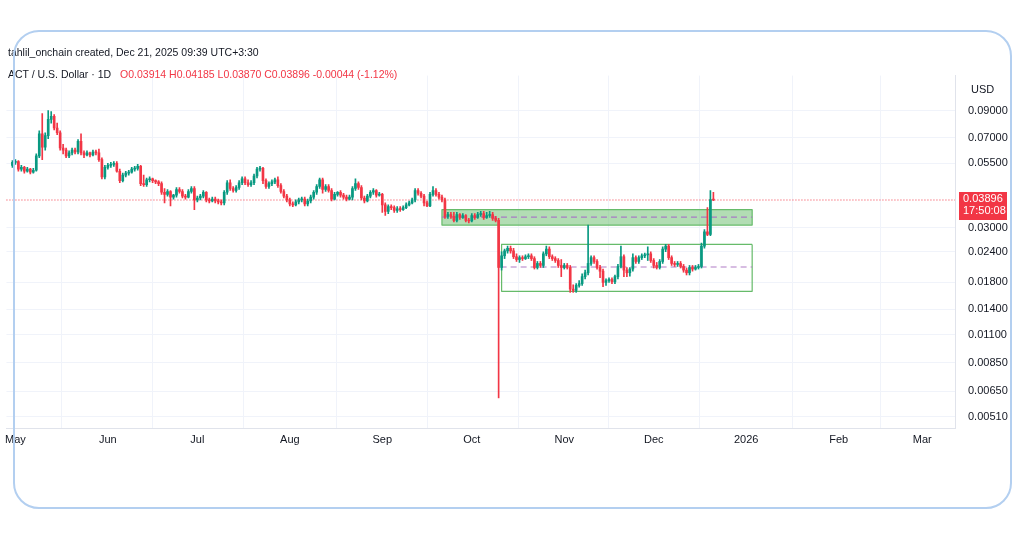  I want to click on x-tick-label: 2026, so click(746, 438).